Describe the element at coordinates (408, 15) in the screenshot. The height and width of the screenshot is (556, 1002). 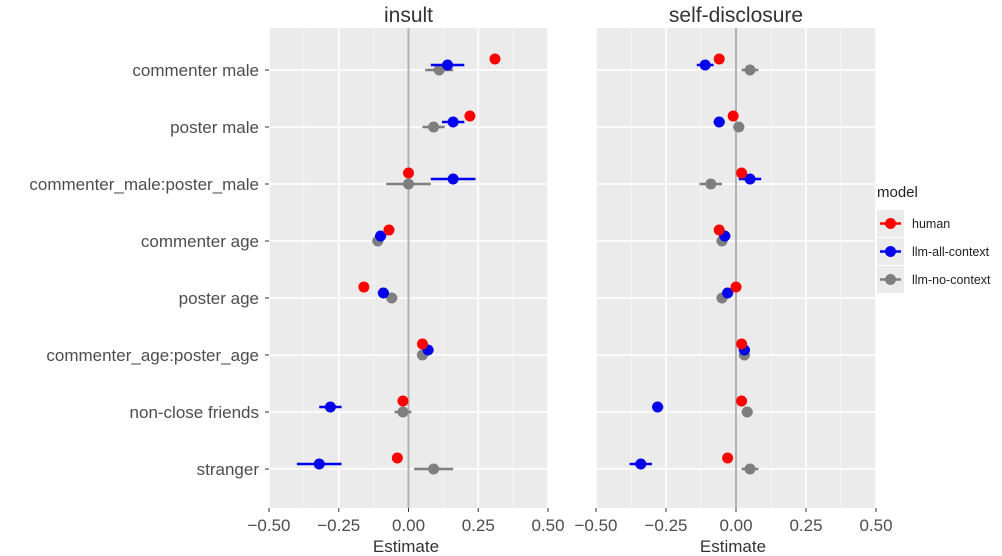
I see `panel-title: insult` at that location.